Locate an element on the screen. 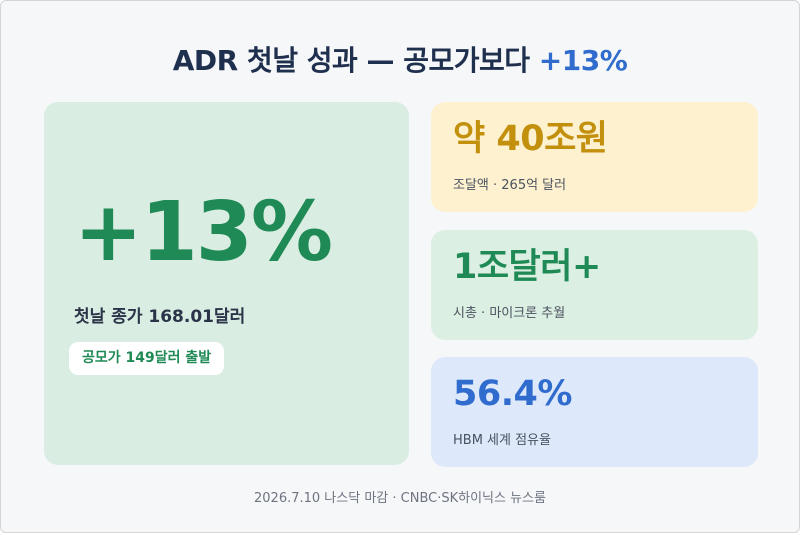  stat-card-market-cap: 1조달러+ 시총 · 마이크론 추월 is located at coordinates (594, 285).